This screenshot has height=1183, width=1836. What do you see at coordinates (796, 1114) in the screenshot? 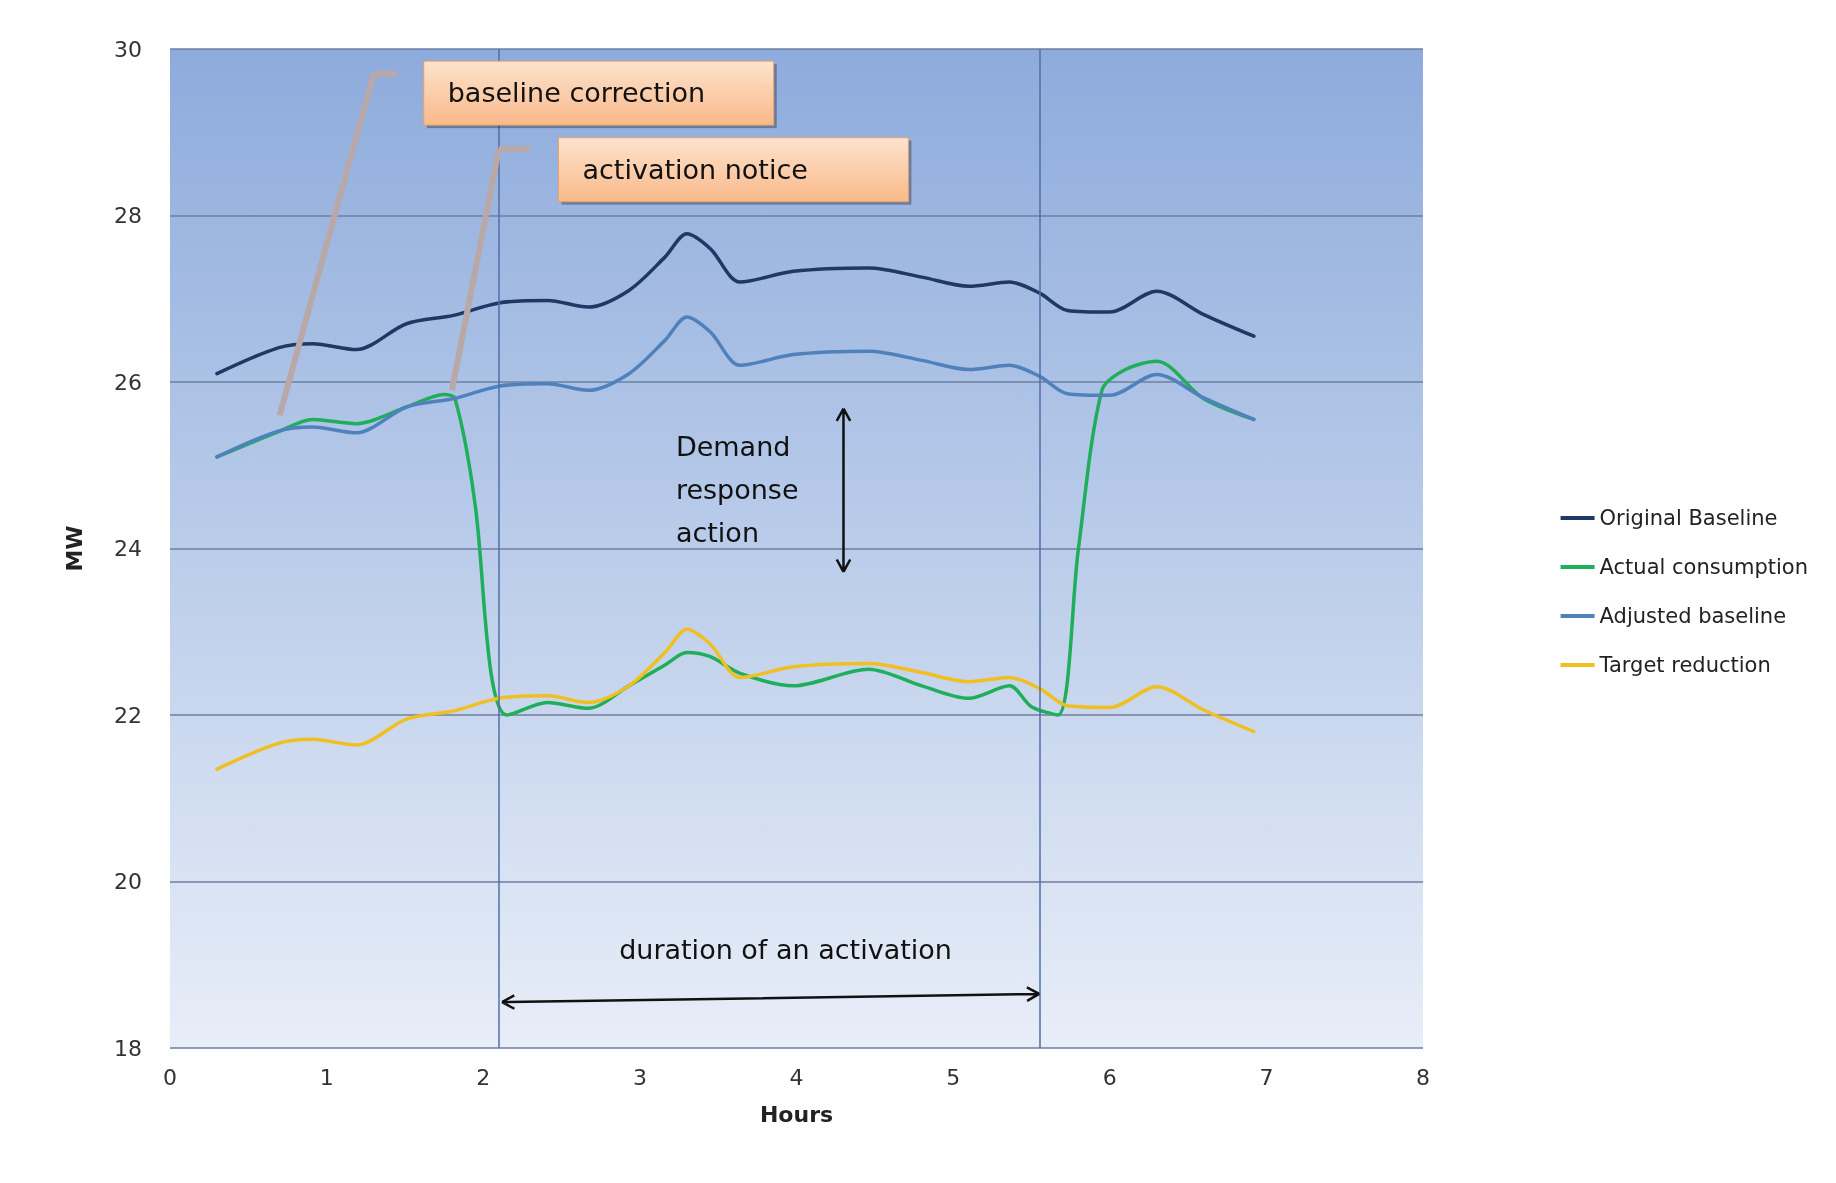
I see `x-axis-title: Hours` at bounding box center [796, 1114].